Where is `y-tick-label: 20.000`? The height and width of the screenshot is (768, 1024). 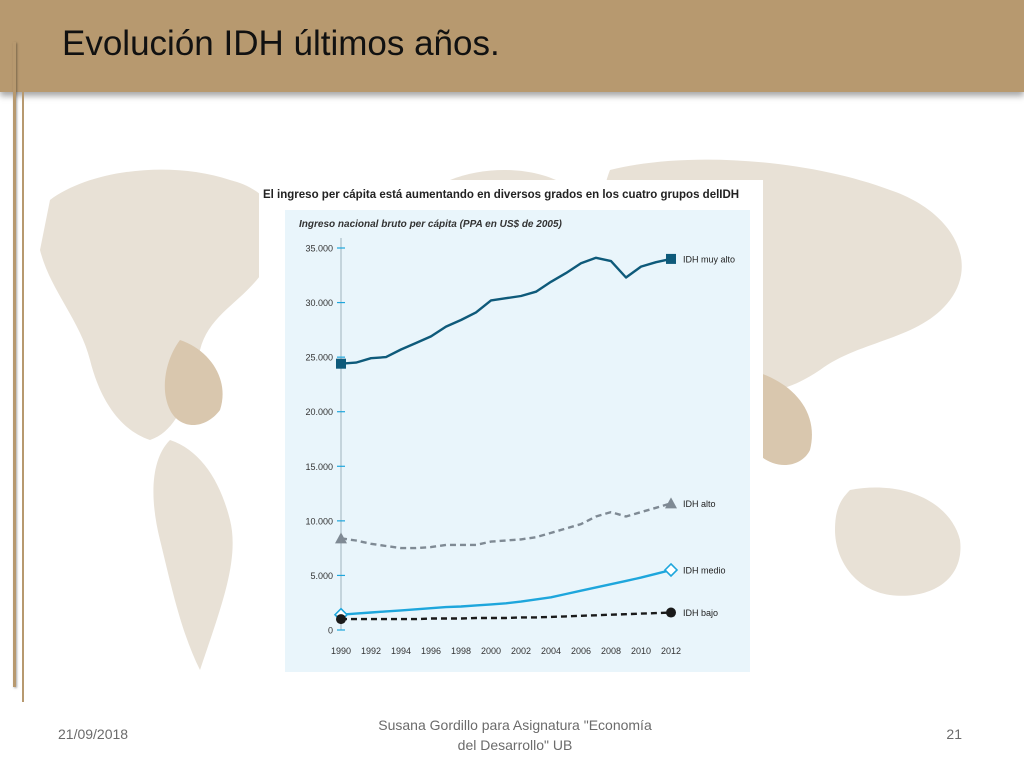
y-tick-label: 20.000 is located at coordinates (319, 412).